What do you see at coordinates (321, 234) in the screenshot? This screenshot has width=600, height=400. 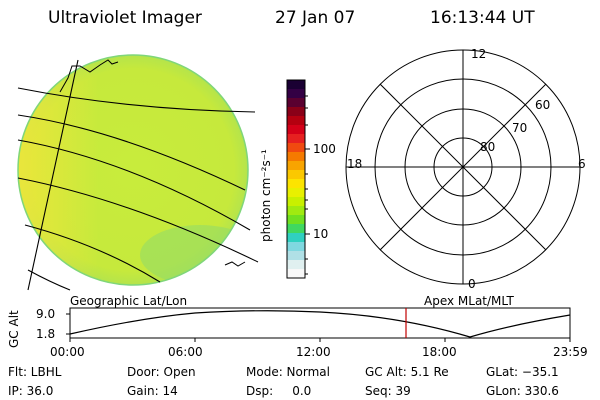 I see `colorbar-label-10: 10` at bounding box center [321, 234].